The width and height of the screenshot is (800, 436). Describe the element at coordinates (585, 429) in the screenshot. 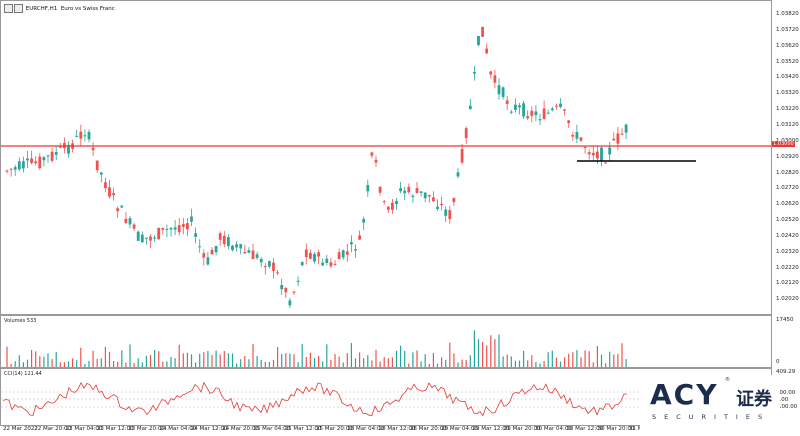

I see `time-axis-label: 30 Mar 12:00` at that location.